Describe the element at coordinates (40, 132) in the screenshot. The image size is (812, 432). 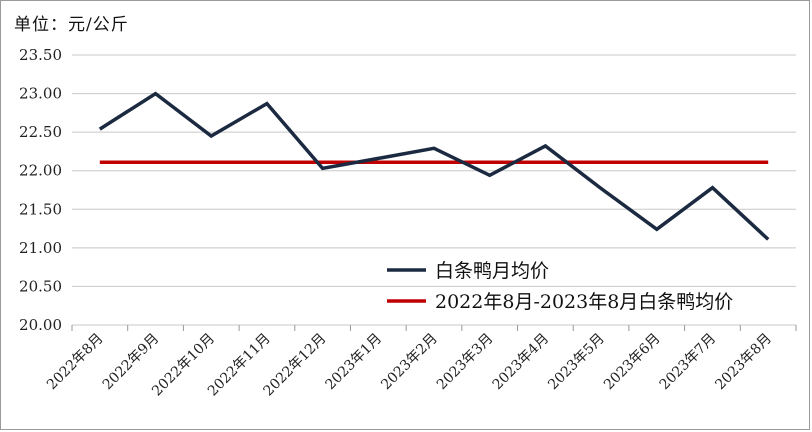
I see `y-tick-label: 22.50` at that location.